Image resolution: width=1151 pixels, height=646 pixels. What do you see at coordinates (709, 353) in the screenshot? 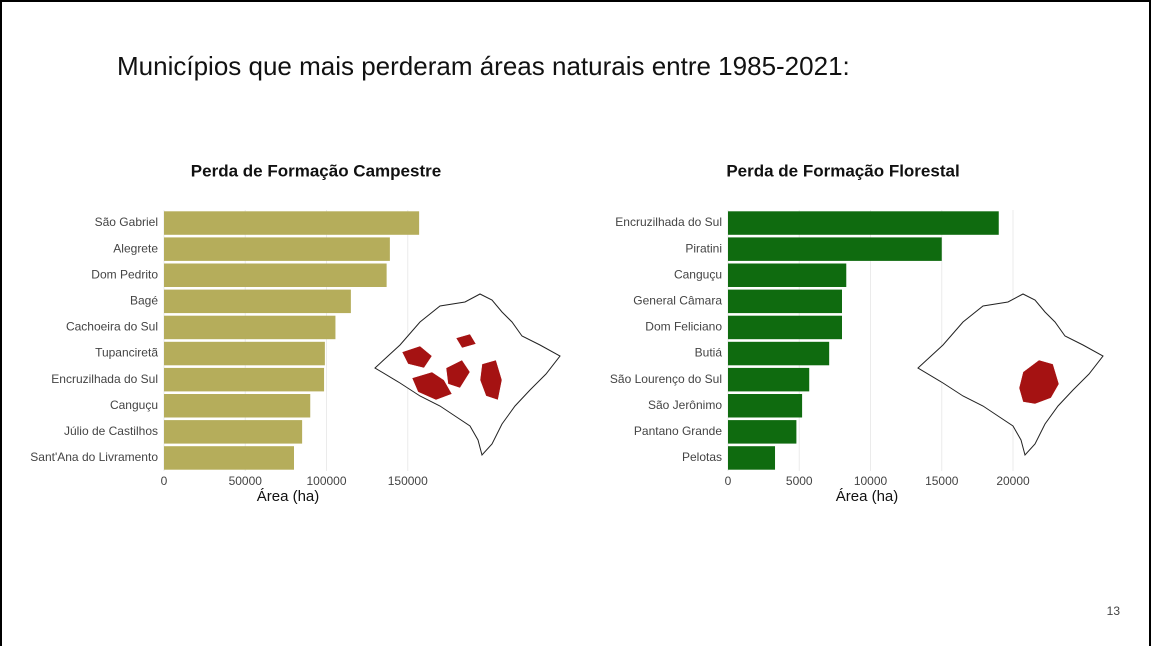
I see `y-tick-label: Butiá` at bounding box center [709, 353].